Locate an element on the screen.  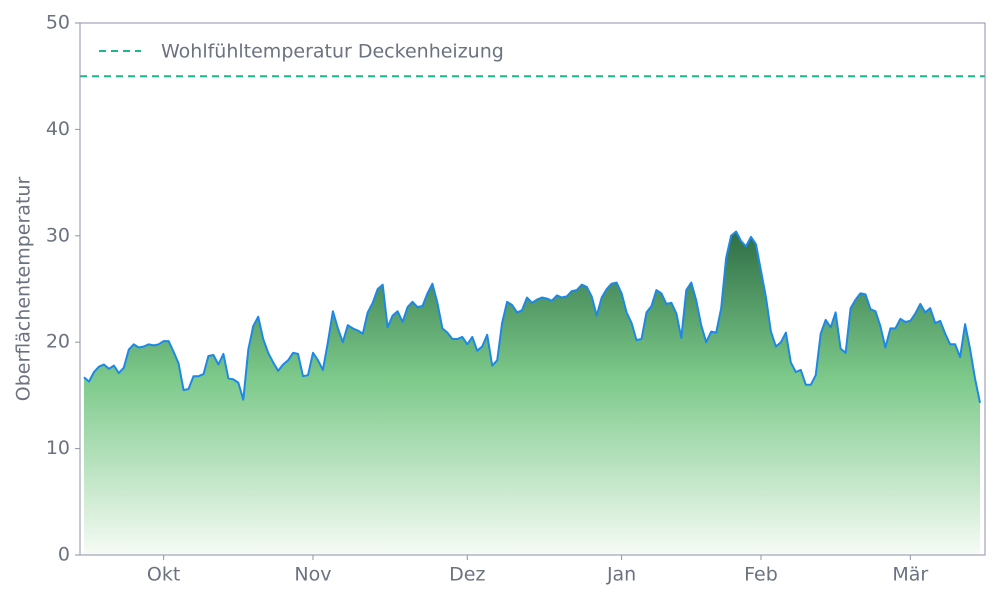
y-axis-label: Oberflächentemperatur is located at coordinates (24, 289).